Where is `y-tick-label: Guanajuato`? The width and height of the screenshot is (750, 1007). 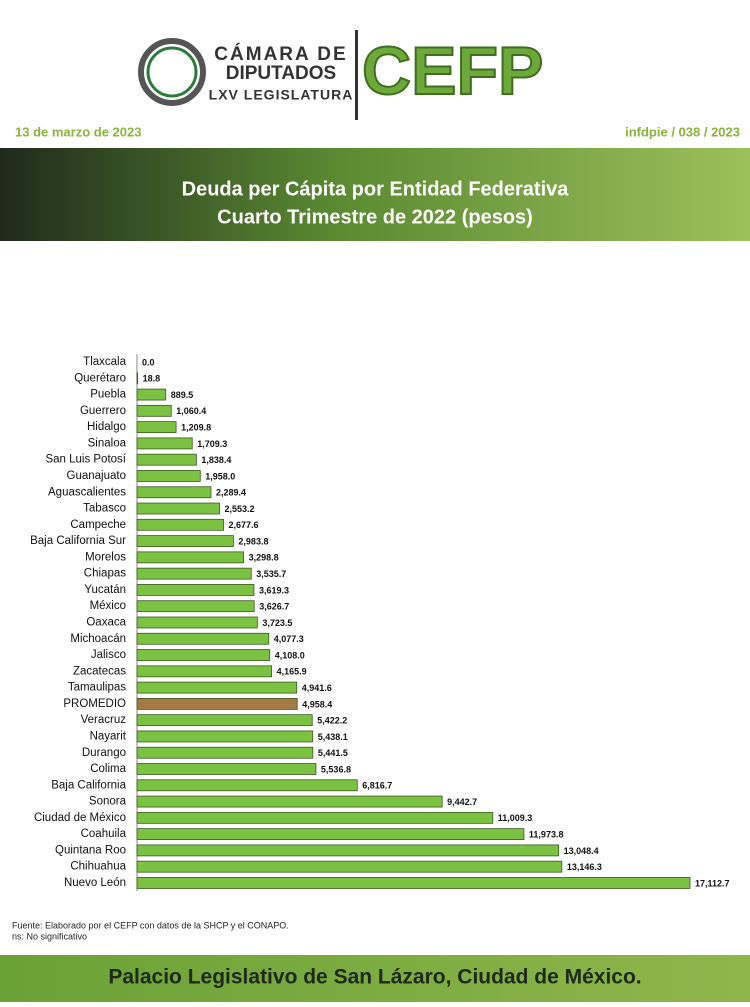
y-tick-label: Guanajuato is located at coordinates (96, 476).